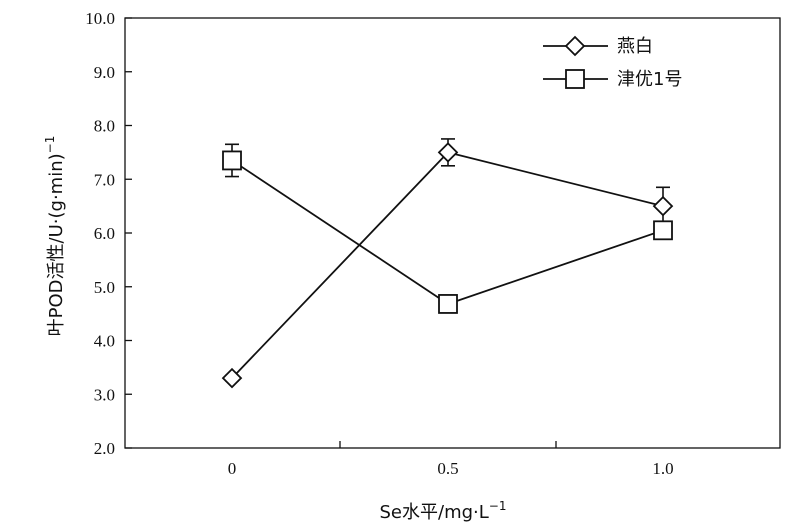 The width and height of the screenshot is (800, 529). What do you see at coordinates (635, 46) in the screenshot?
I see `legend-label: 燕白` at bounding box center [635, 46].